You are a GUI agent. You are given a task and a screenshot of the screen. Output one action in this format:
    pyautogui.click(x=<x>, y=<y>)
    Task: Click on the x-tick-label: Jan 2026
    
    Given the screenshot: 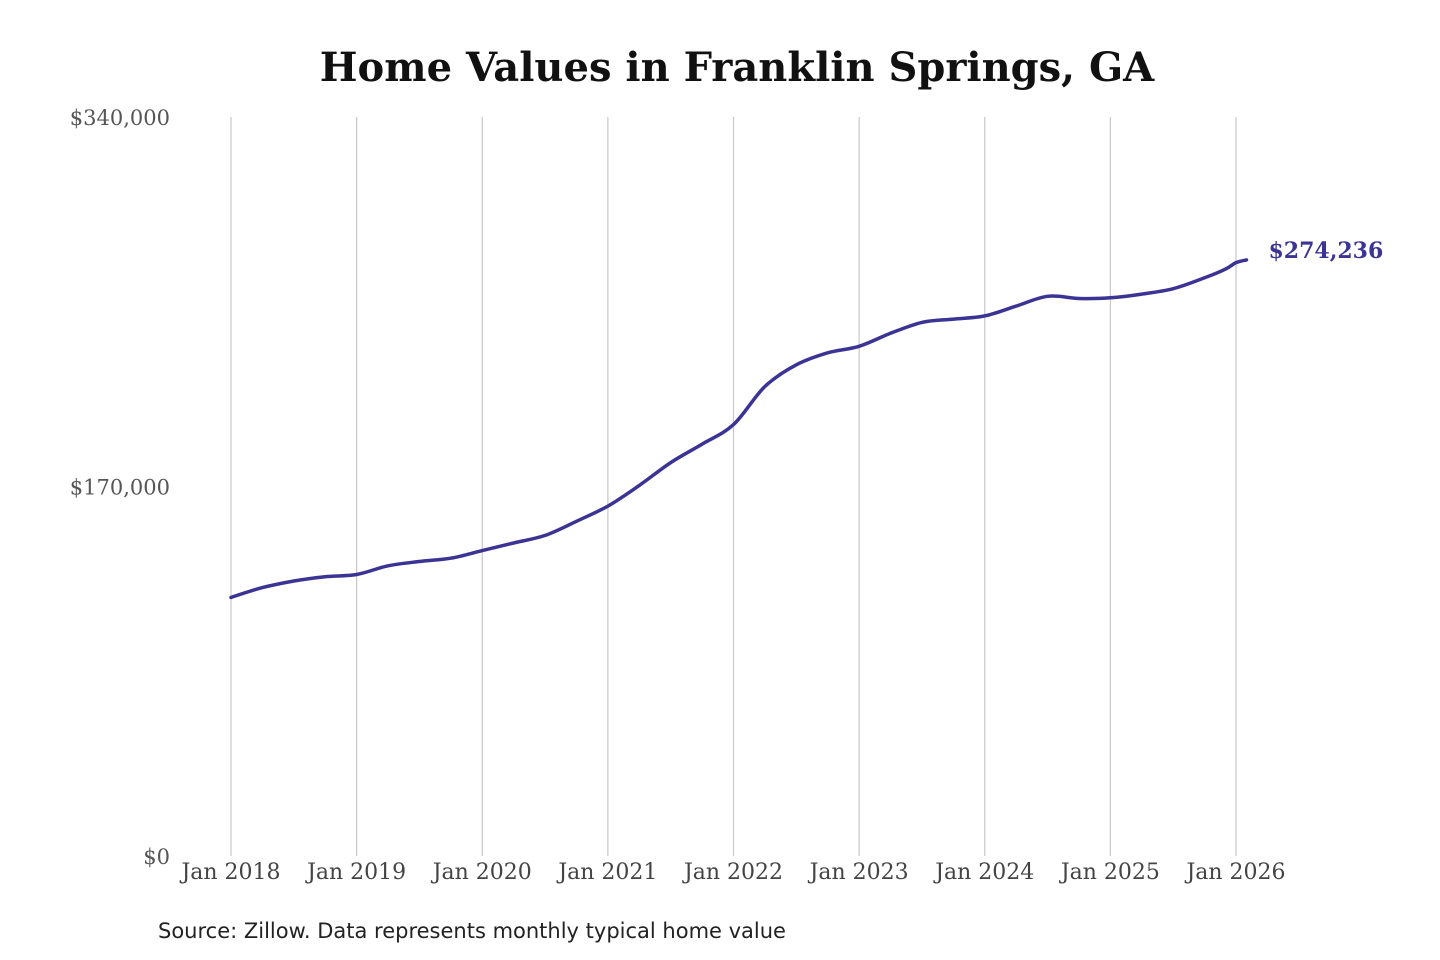 What is the action you would take?
    pyautogui.click(x=1234, y=872)
    